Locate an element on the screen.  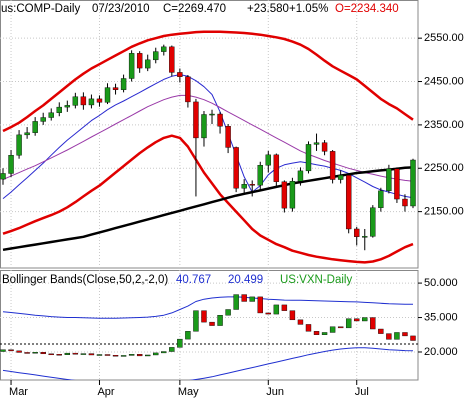
chart-title: US:VXN-Daily is located at coordinates (316, 280).